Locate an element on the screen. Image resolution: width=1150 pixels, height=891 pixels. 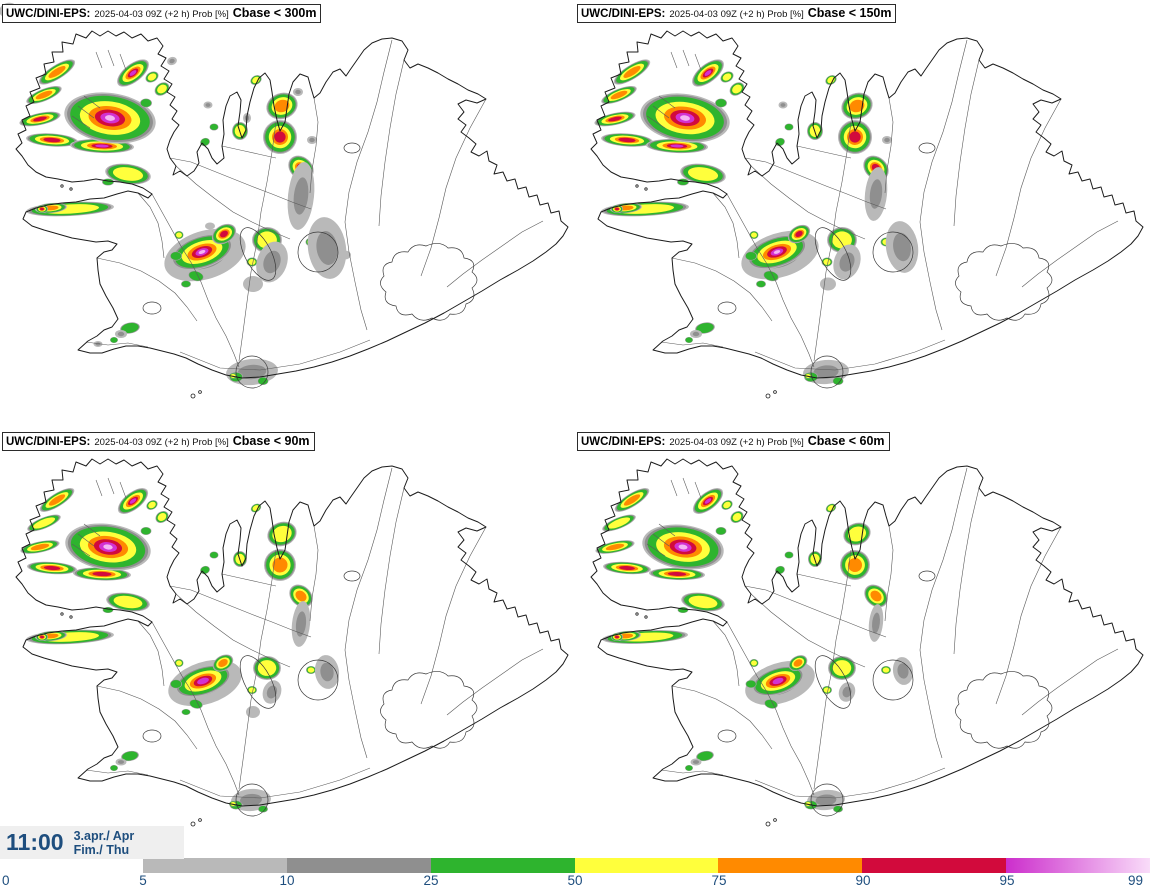
valid-date-line2: Fim./ Thu is located at coordinates (101, 849).